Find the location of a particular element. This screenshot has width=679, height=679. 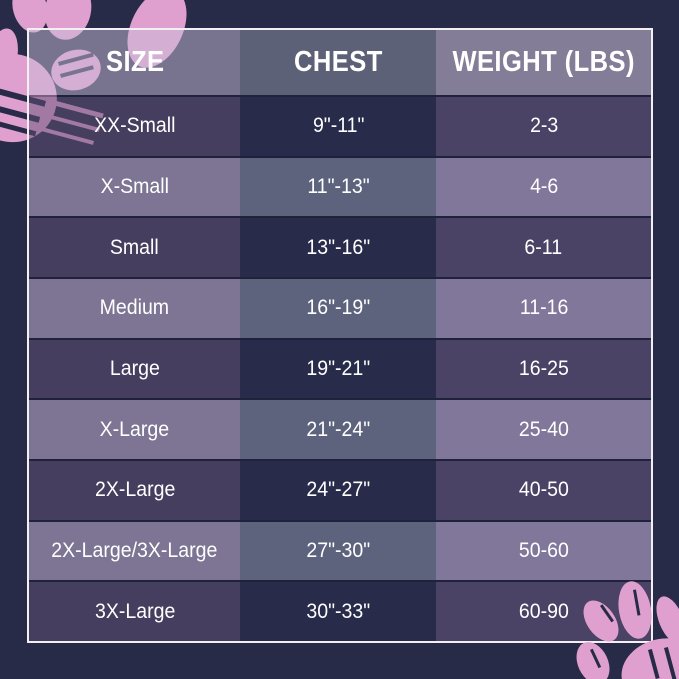

cell-text: 6-11 is located at coordinates (543, 247).